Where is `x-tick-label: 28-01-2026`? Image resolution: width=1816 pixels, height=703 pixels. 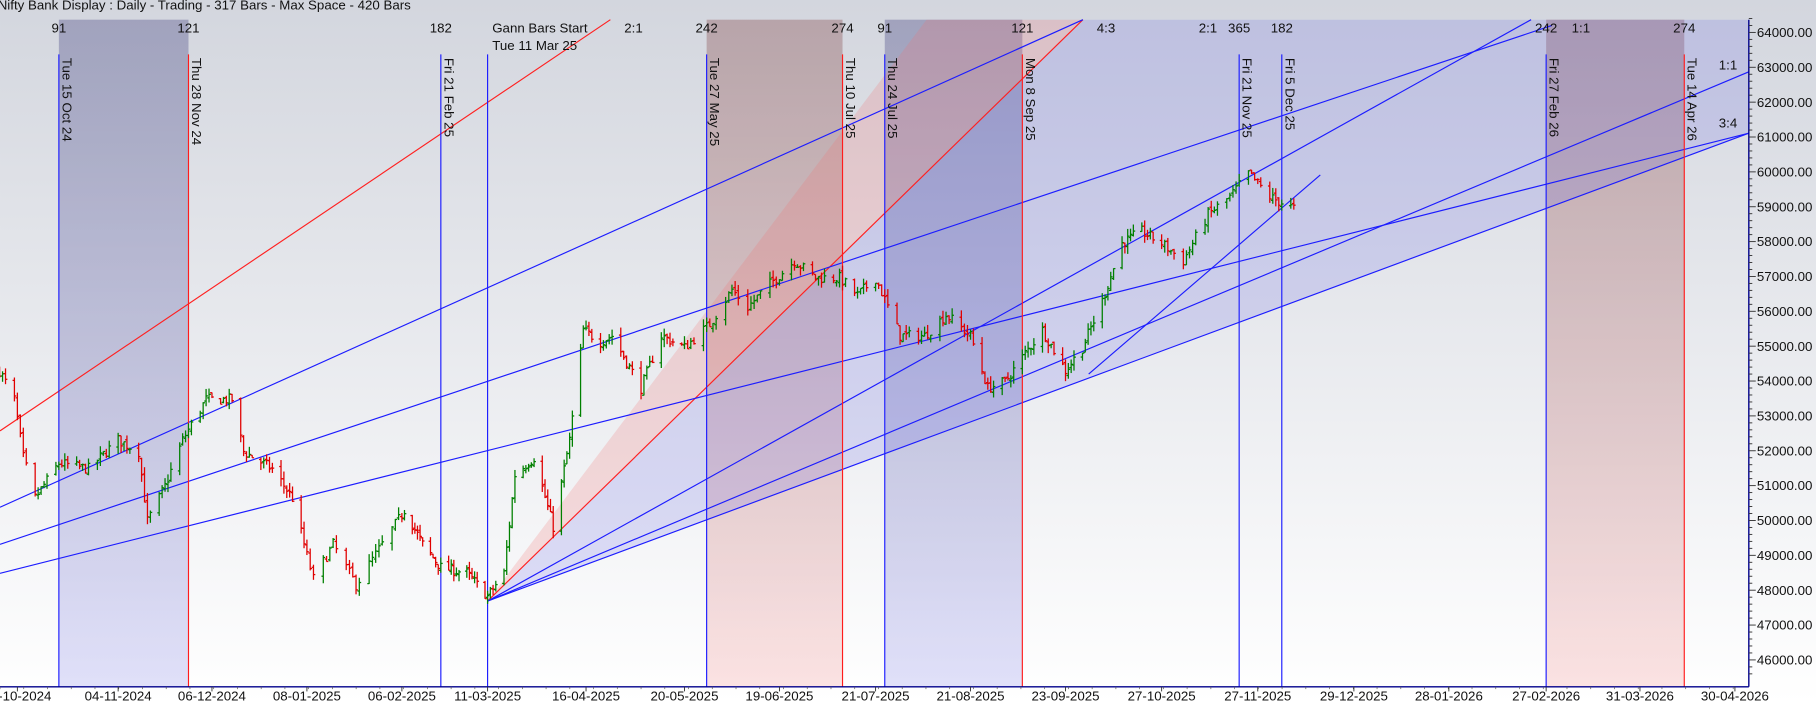 x-tick-label: 28-01-2026 is located at coordinates (1449, 696).